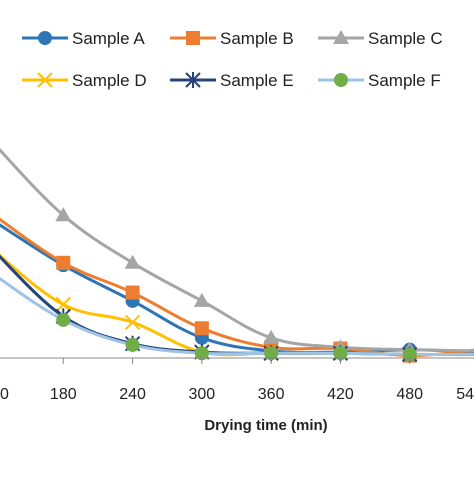 This screenshot has height=479, width=474. Describe the element at coordinates (465, 394) in the screenshot. I see `x-tick-label-7: 54` at that location.